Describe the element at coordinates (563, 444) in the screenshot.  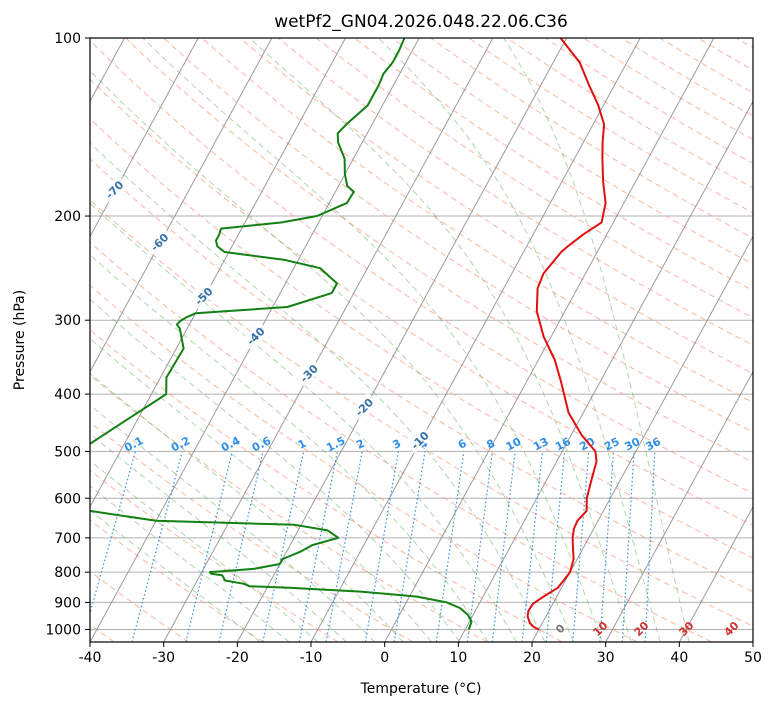
I see `mixing-ratio-label: 16` at that location.